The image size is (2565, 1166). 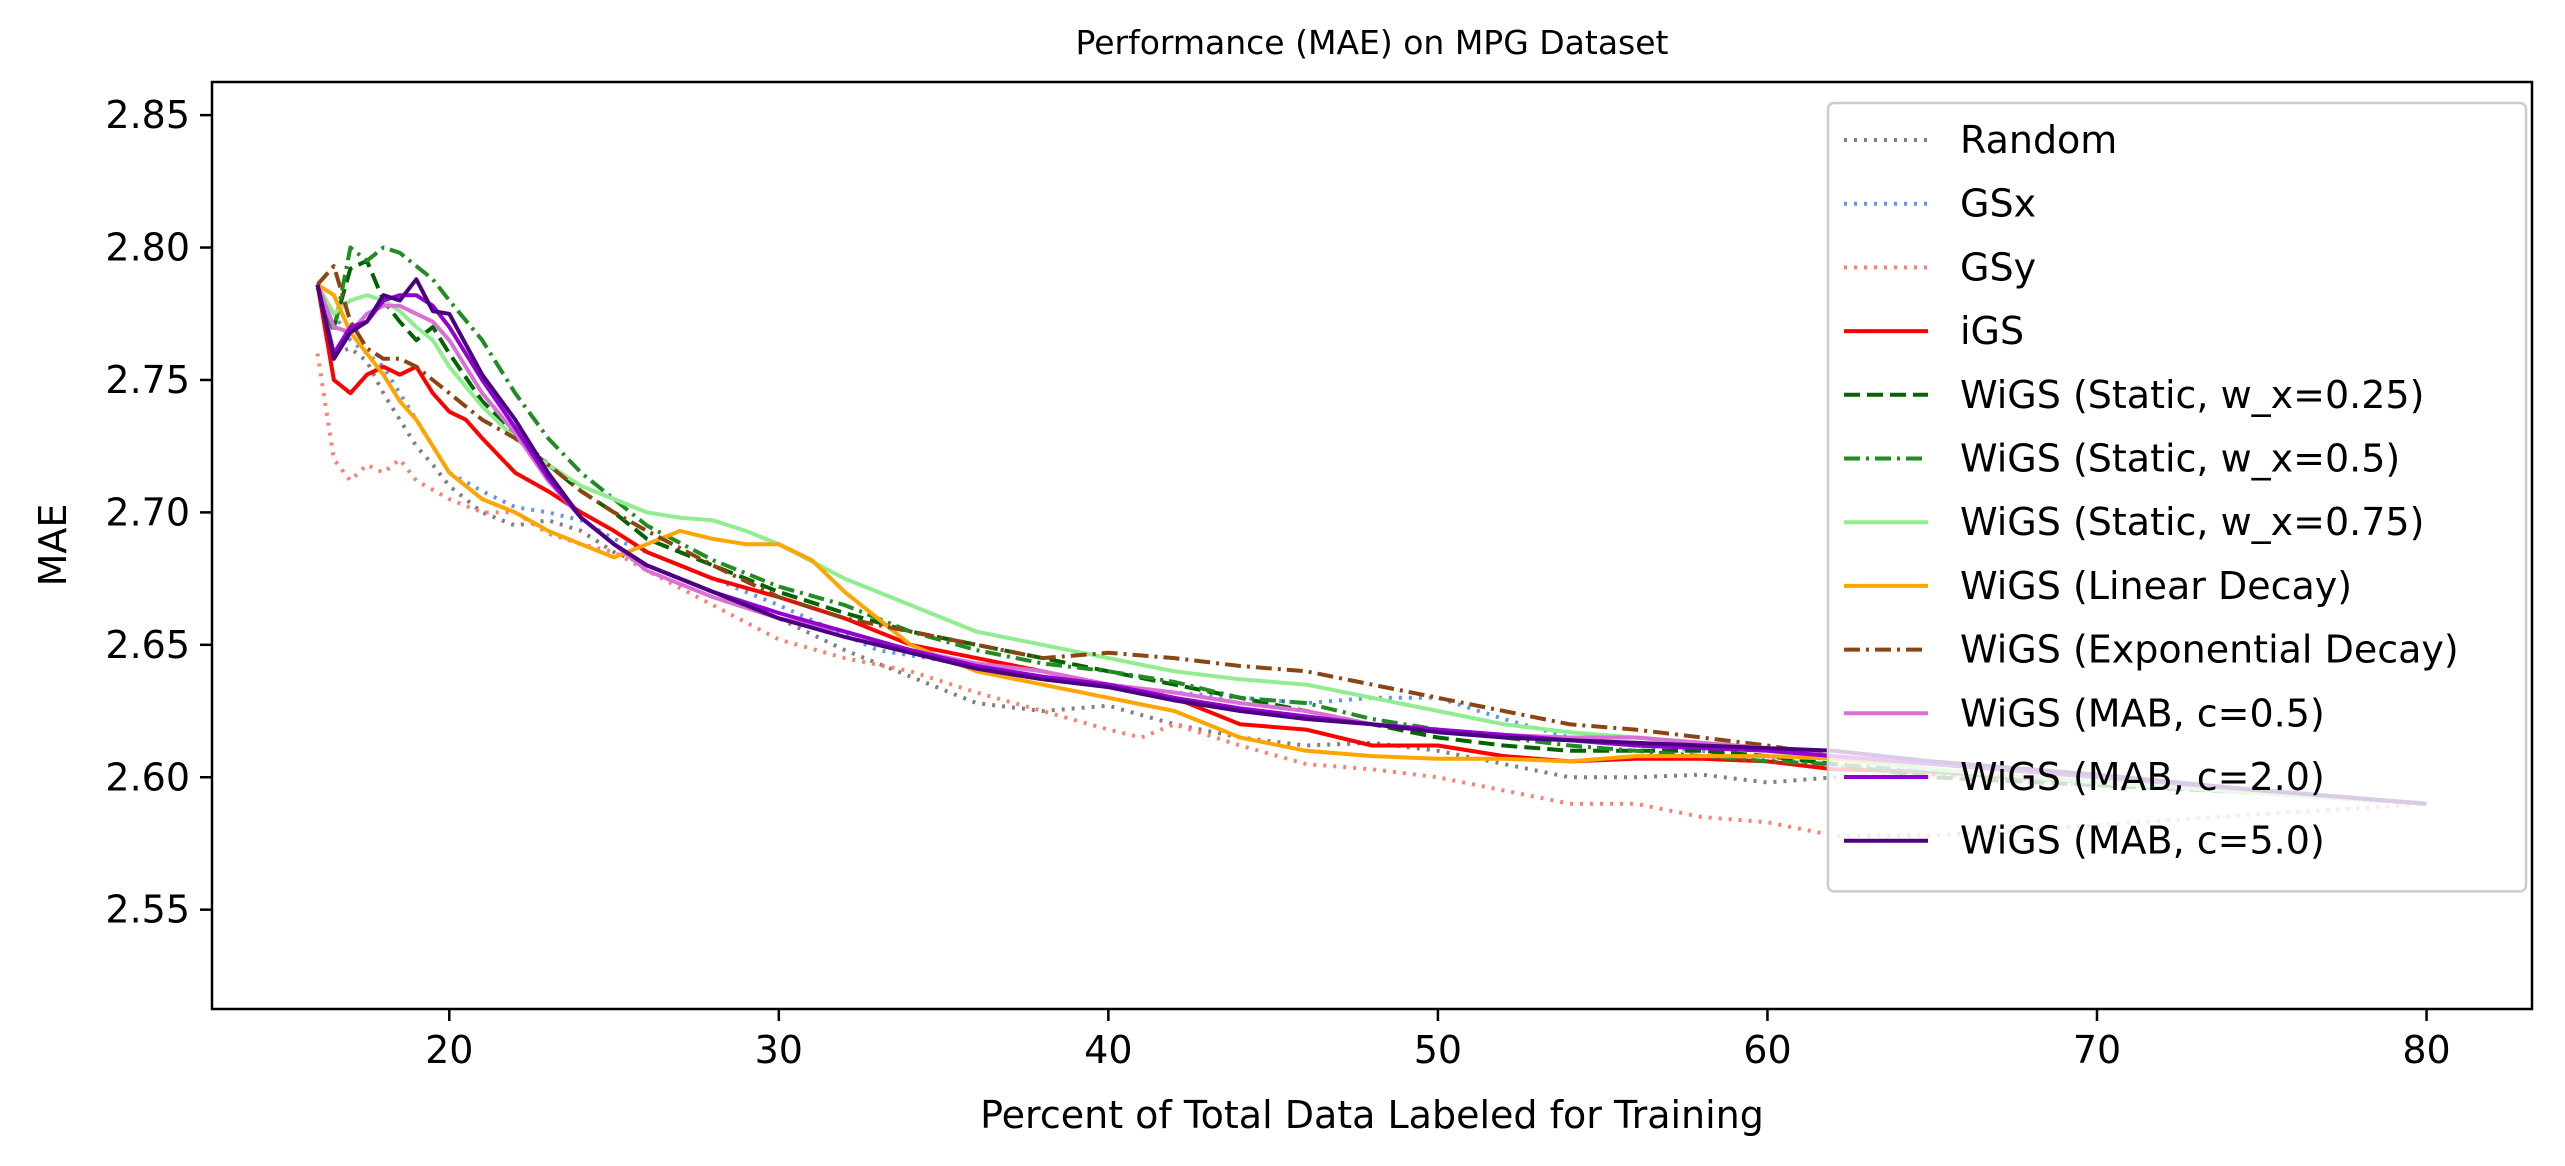 I want to click on x-tick-label: 30, so click(x=779, y=1050).